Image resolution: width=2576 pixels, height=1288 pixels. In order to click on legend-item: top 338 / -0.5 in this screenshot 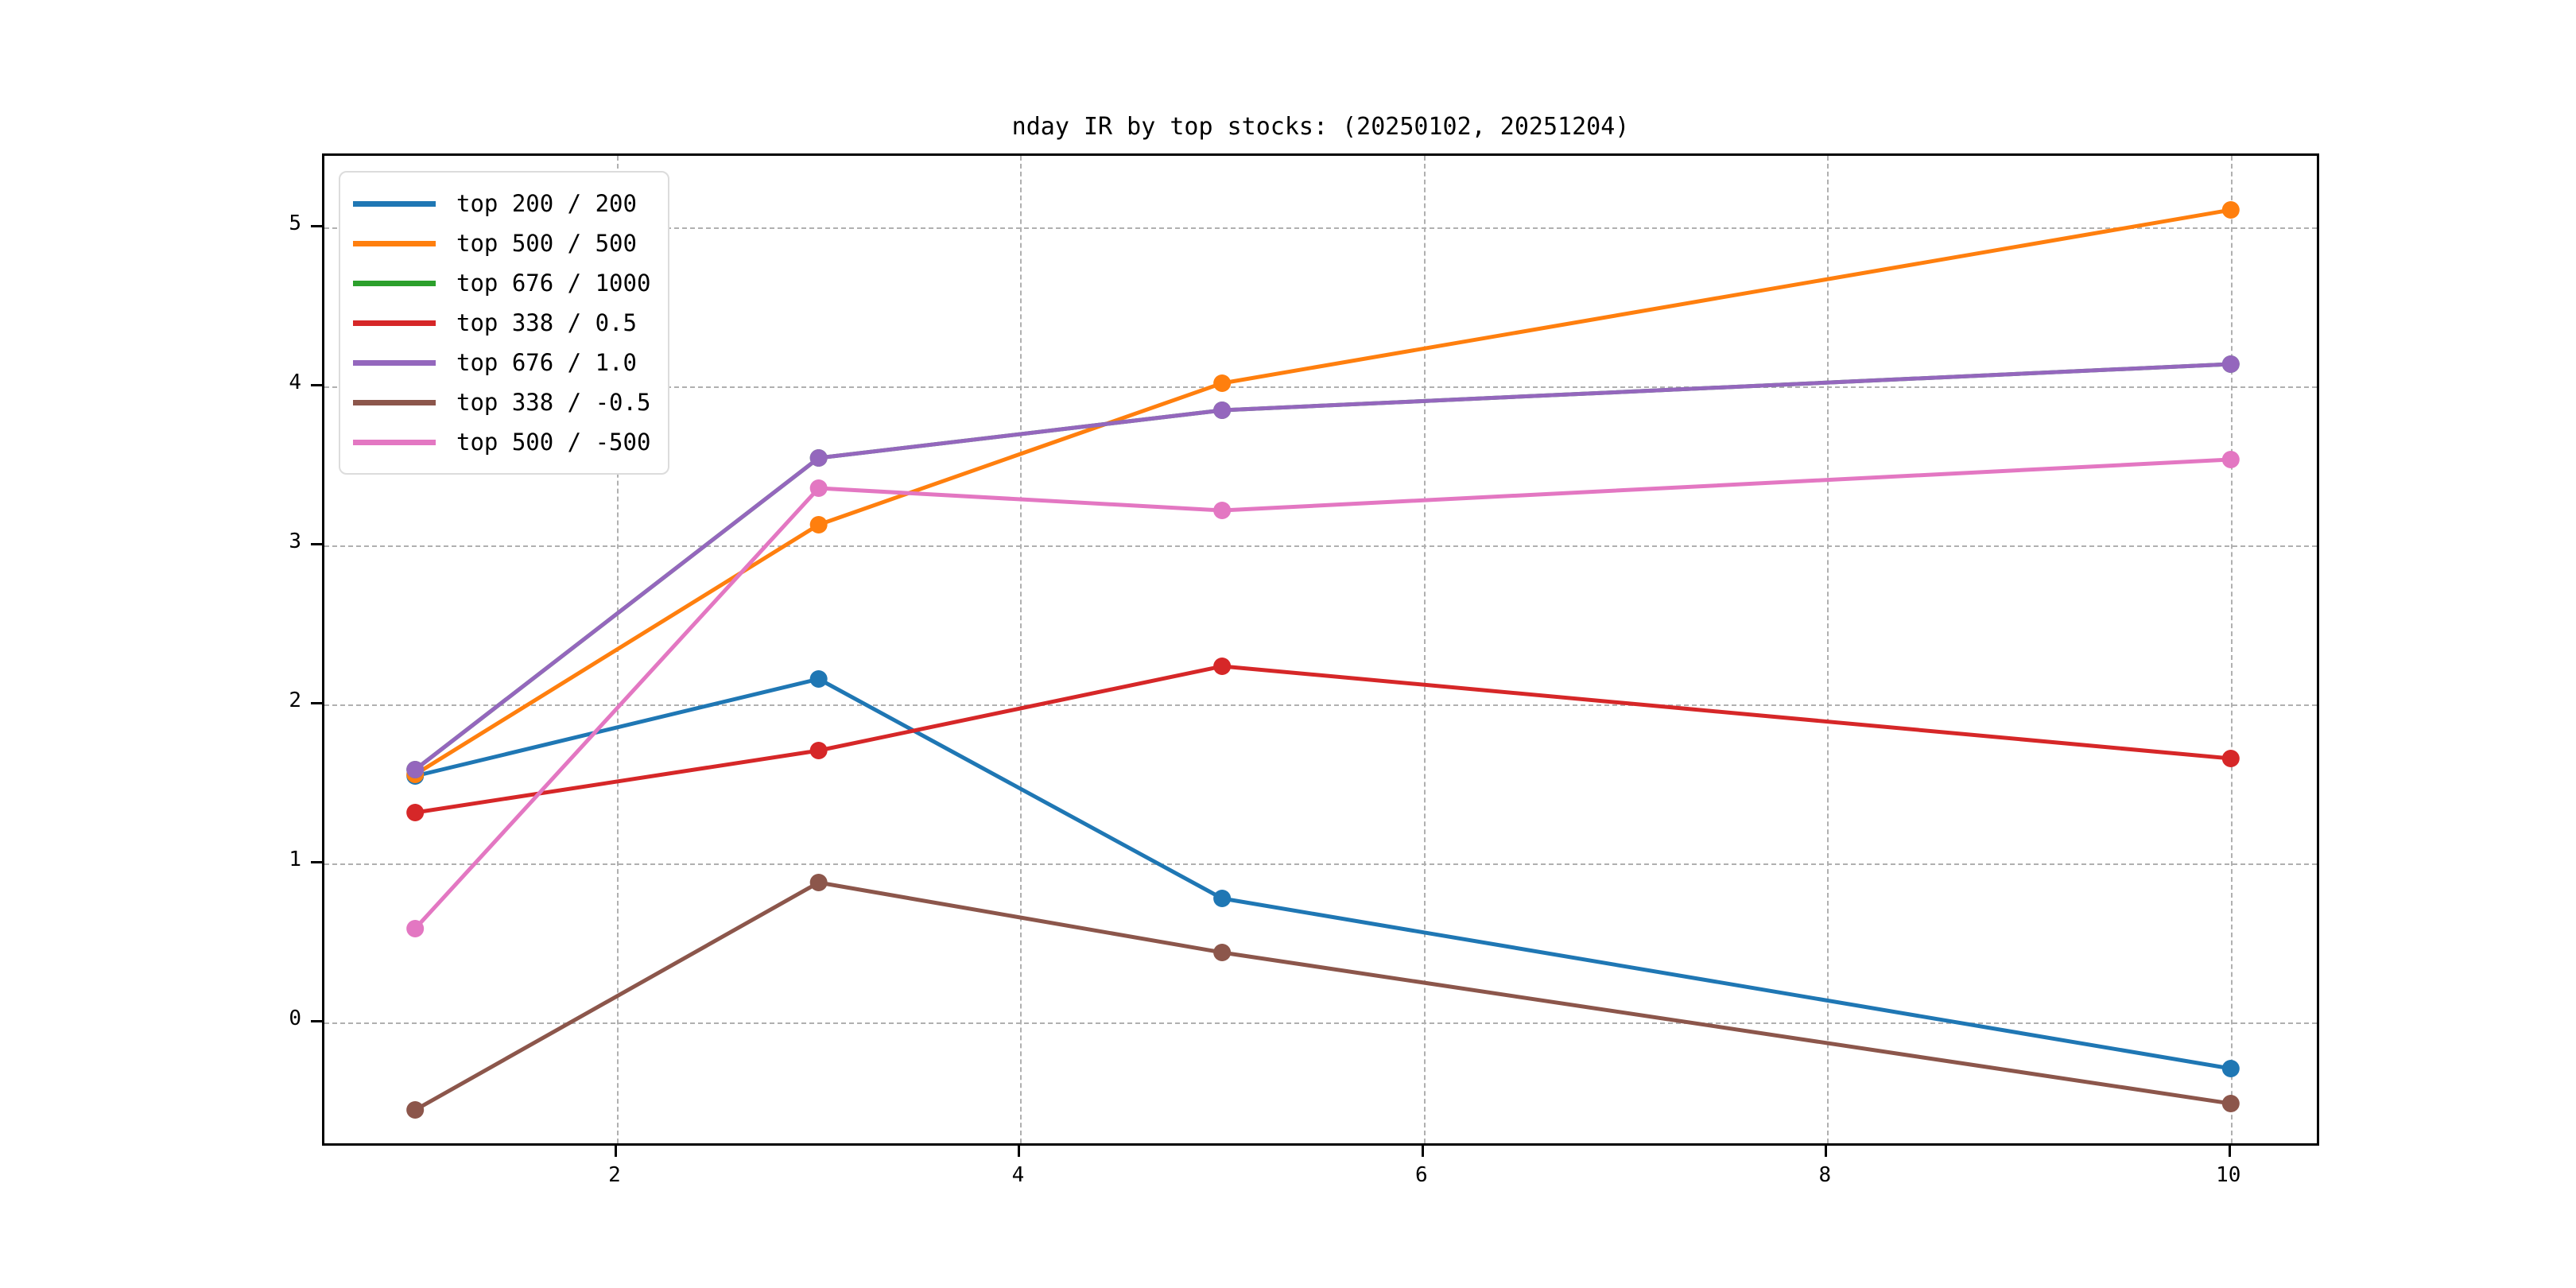, I will do `click(502, 402)`.